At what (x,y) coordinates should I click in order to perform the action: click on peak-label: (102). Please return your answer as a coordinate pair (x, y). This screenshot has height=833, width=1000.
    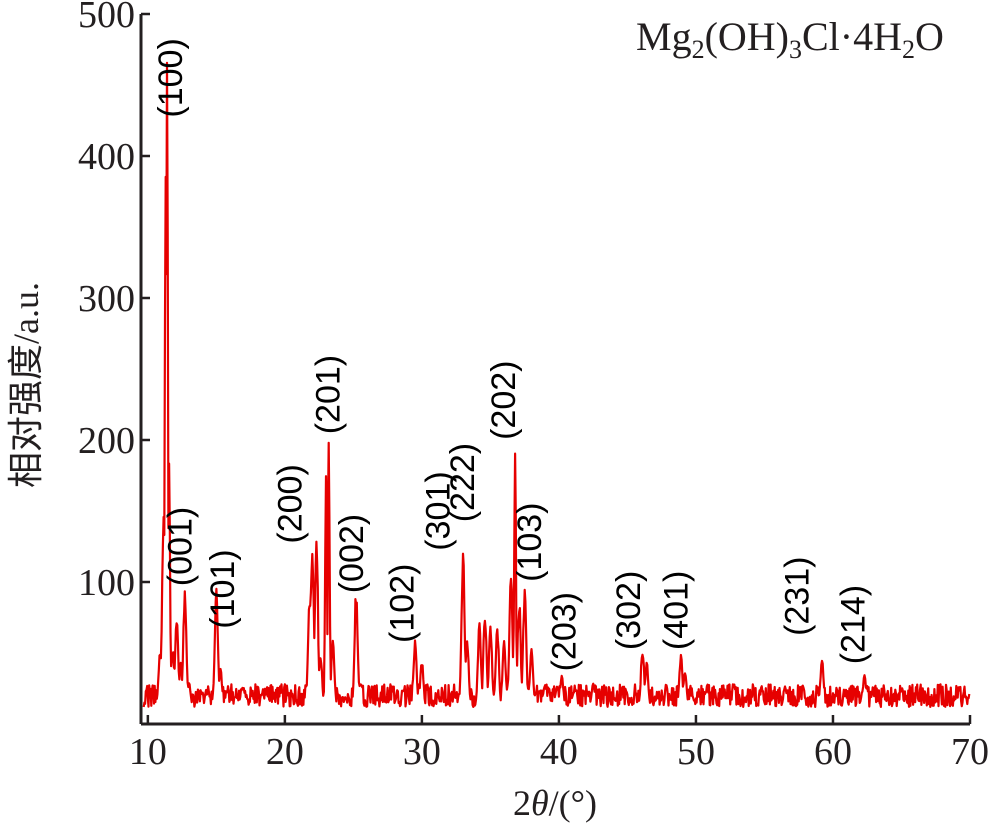
    Looking at the image, I should click on (403, 603).